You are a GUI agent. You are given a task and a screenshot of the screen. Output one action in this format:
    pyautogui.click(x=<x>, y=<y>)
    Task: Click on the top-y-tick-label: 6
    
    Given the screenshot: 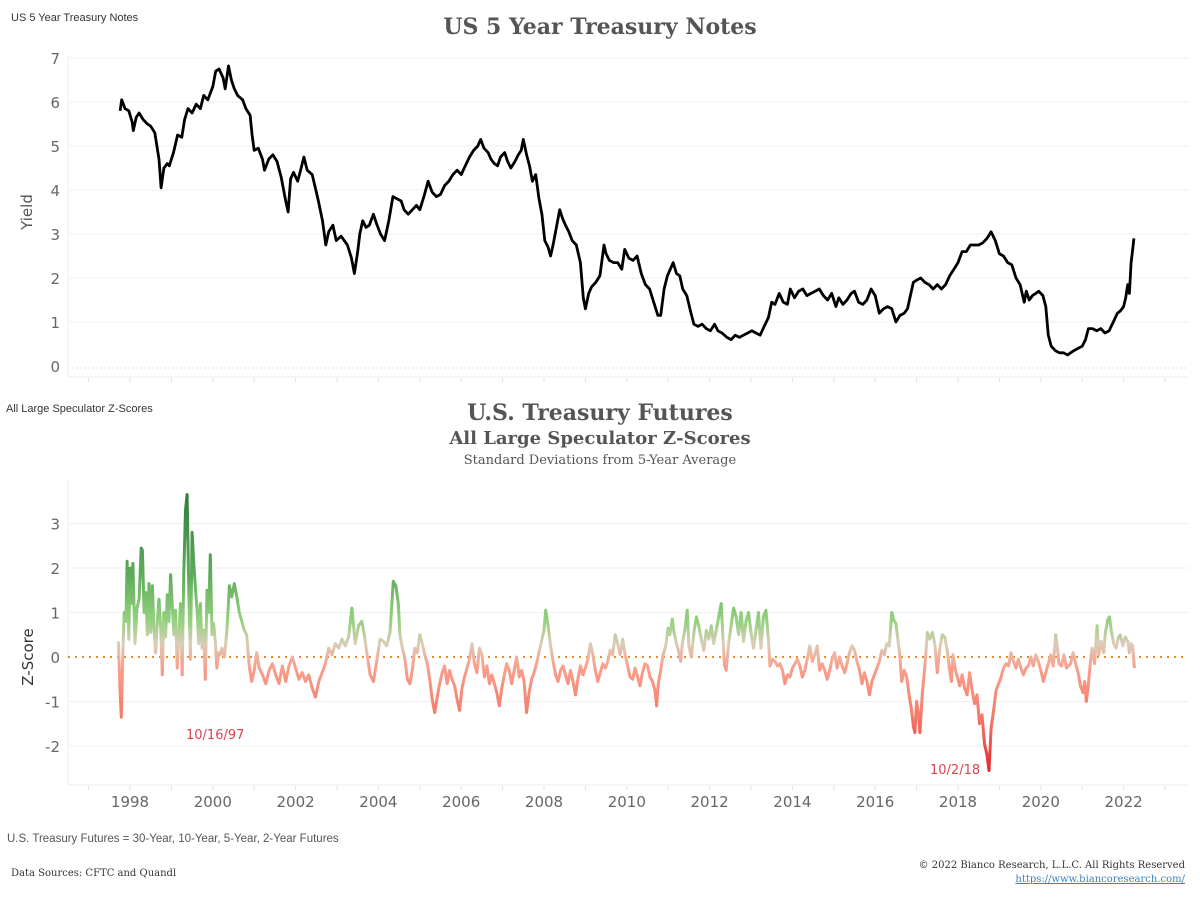 What is the action you would take?
    pyautogui.click(x=55, y=103)
    